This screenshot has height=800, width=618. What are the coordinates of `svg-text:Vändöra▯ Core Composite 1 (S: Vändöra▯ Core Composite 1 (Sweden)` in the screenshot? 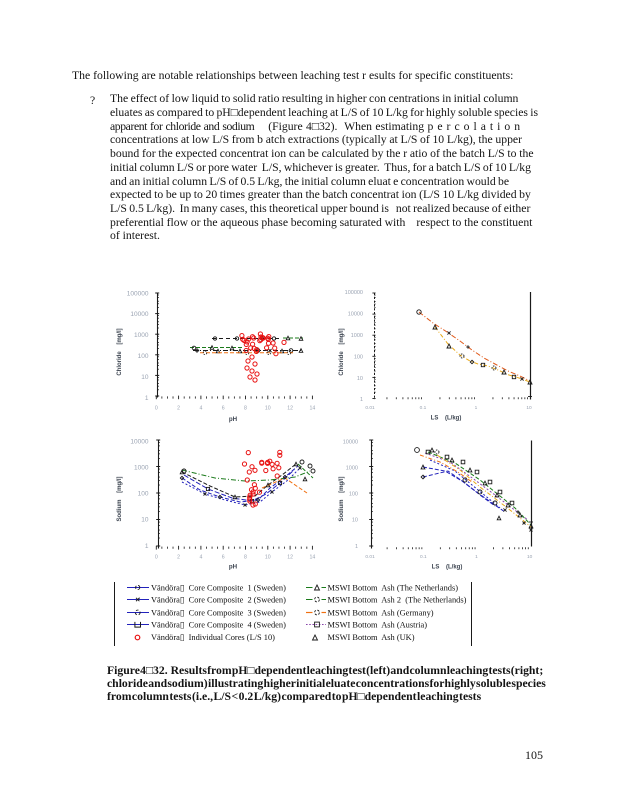 It's located at (218, 588).